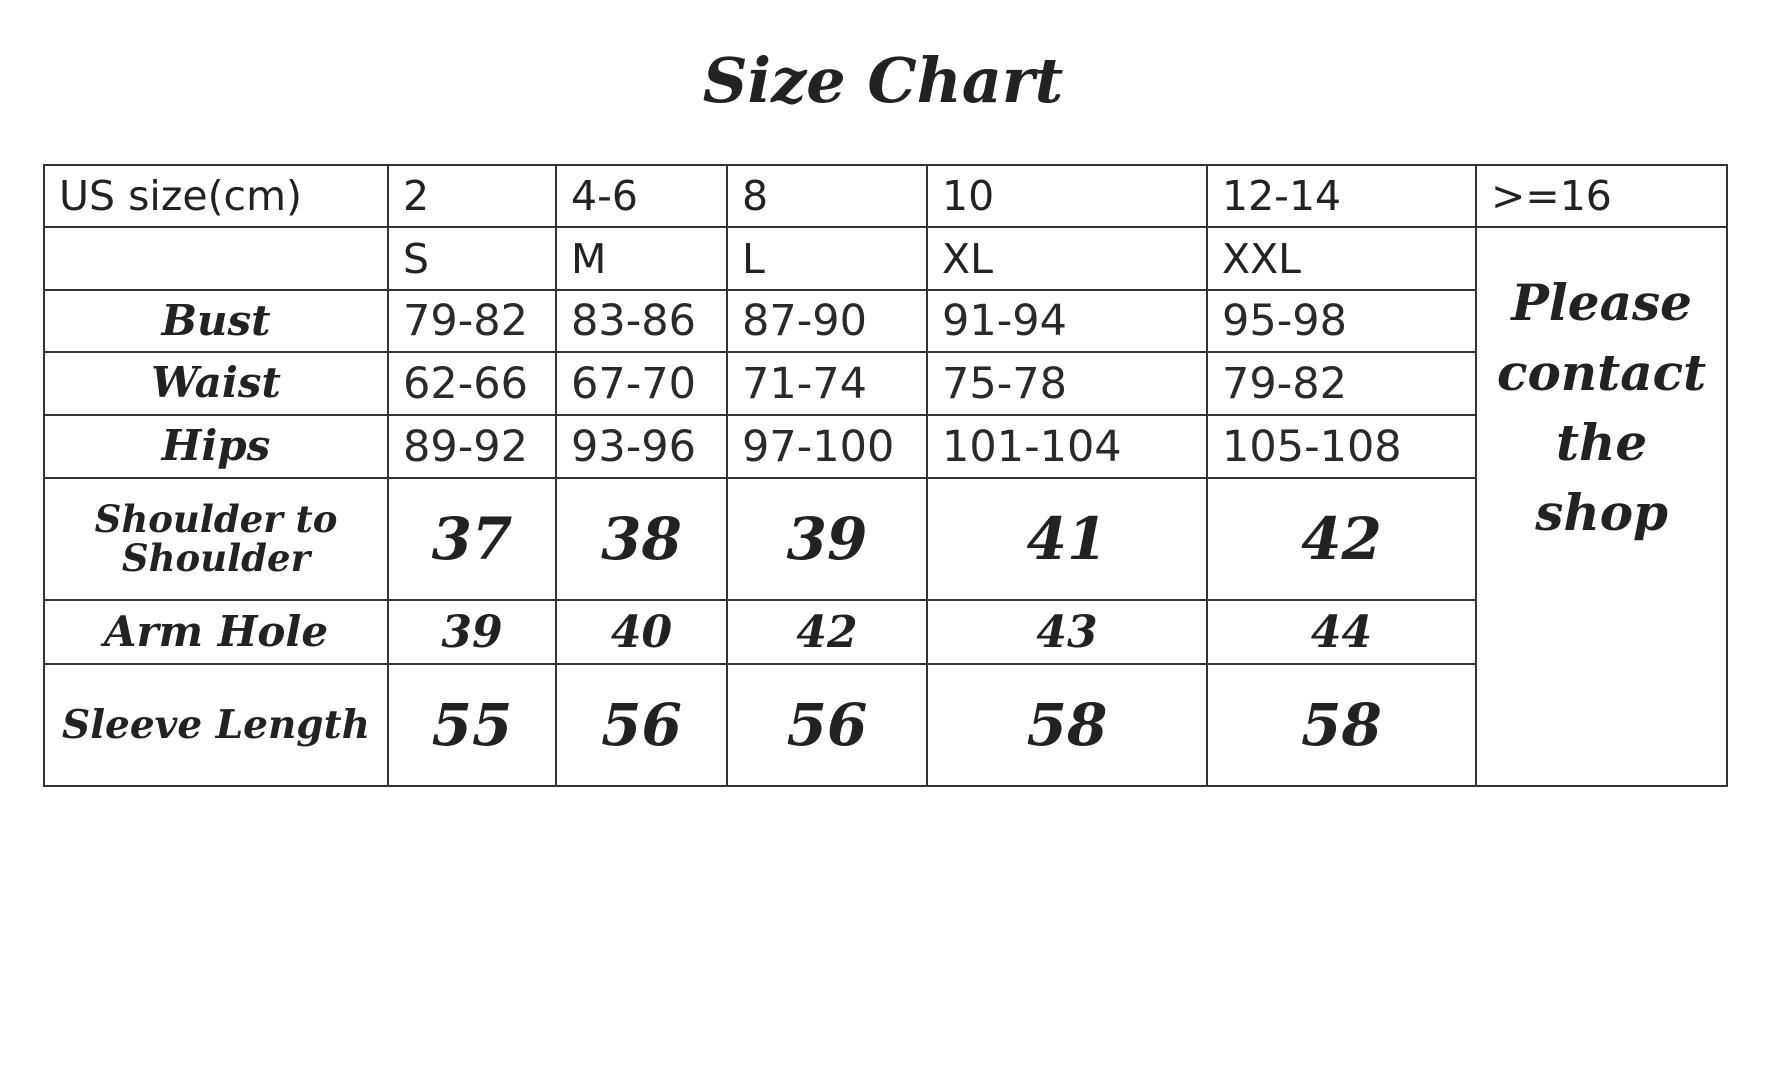 The width and height of the screenshot is (1766, 1076). What do you see at coordinates (641, 196) in the screenshot?
I see `us-size-cell: 4-6` at bounding box center [641, 196].